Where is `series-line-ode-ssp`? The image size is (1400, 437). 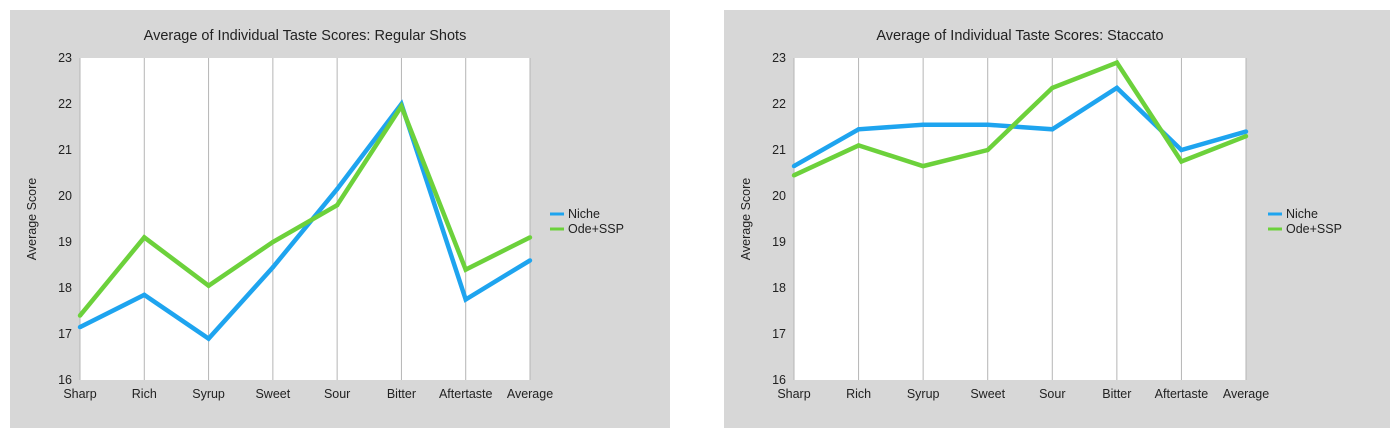 series-line-ode-ssp is located at coordinates (1020, 118).